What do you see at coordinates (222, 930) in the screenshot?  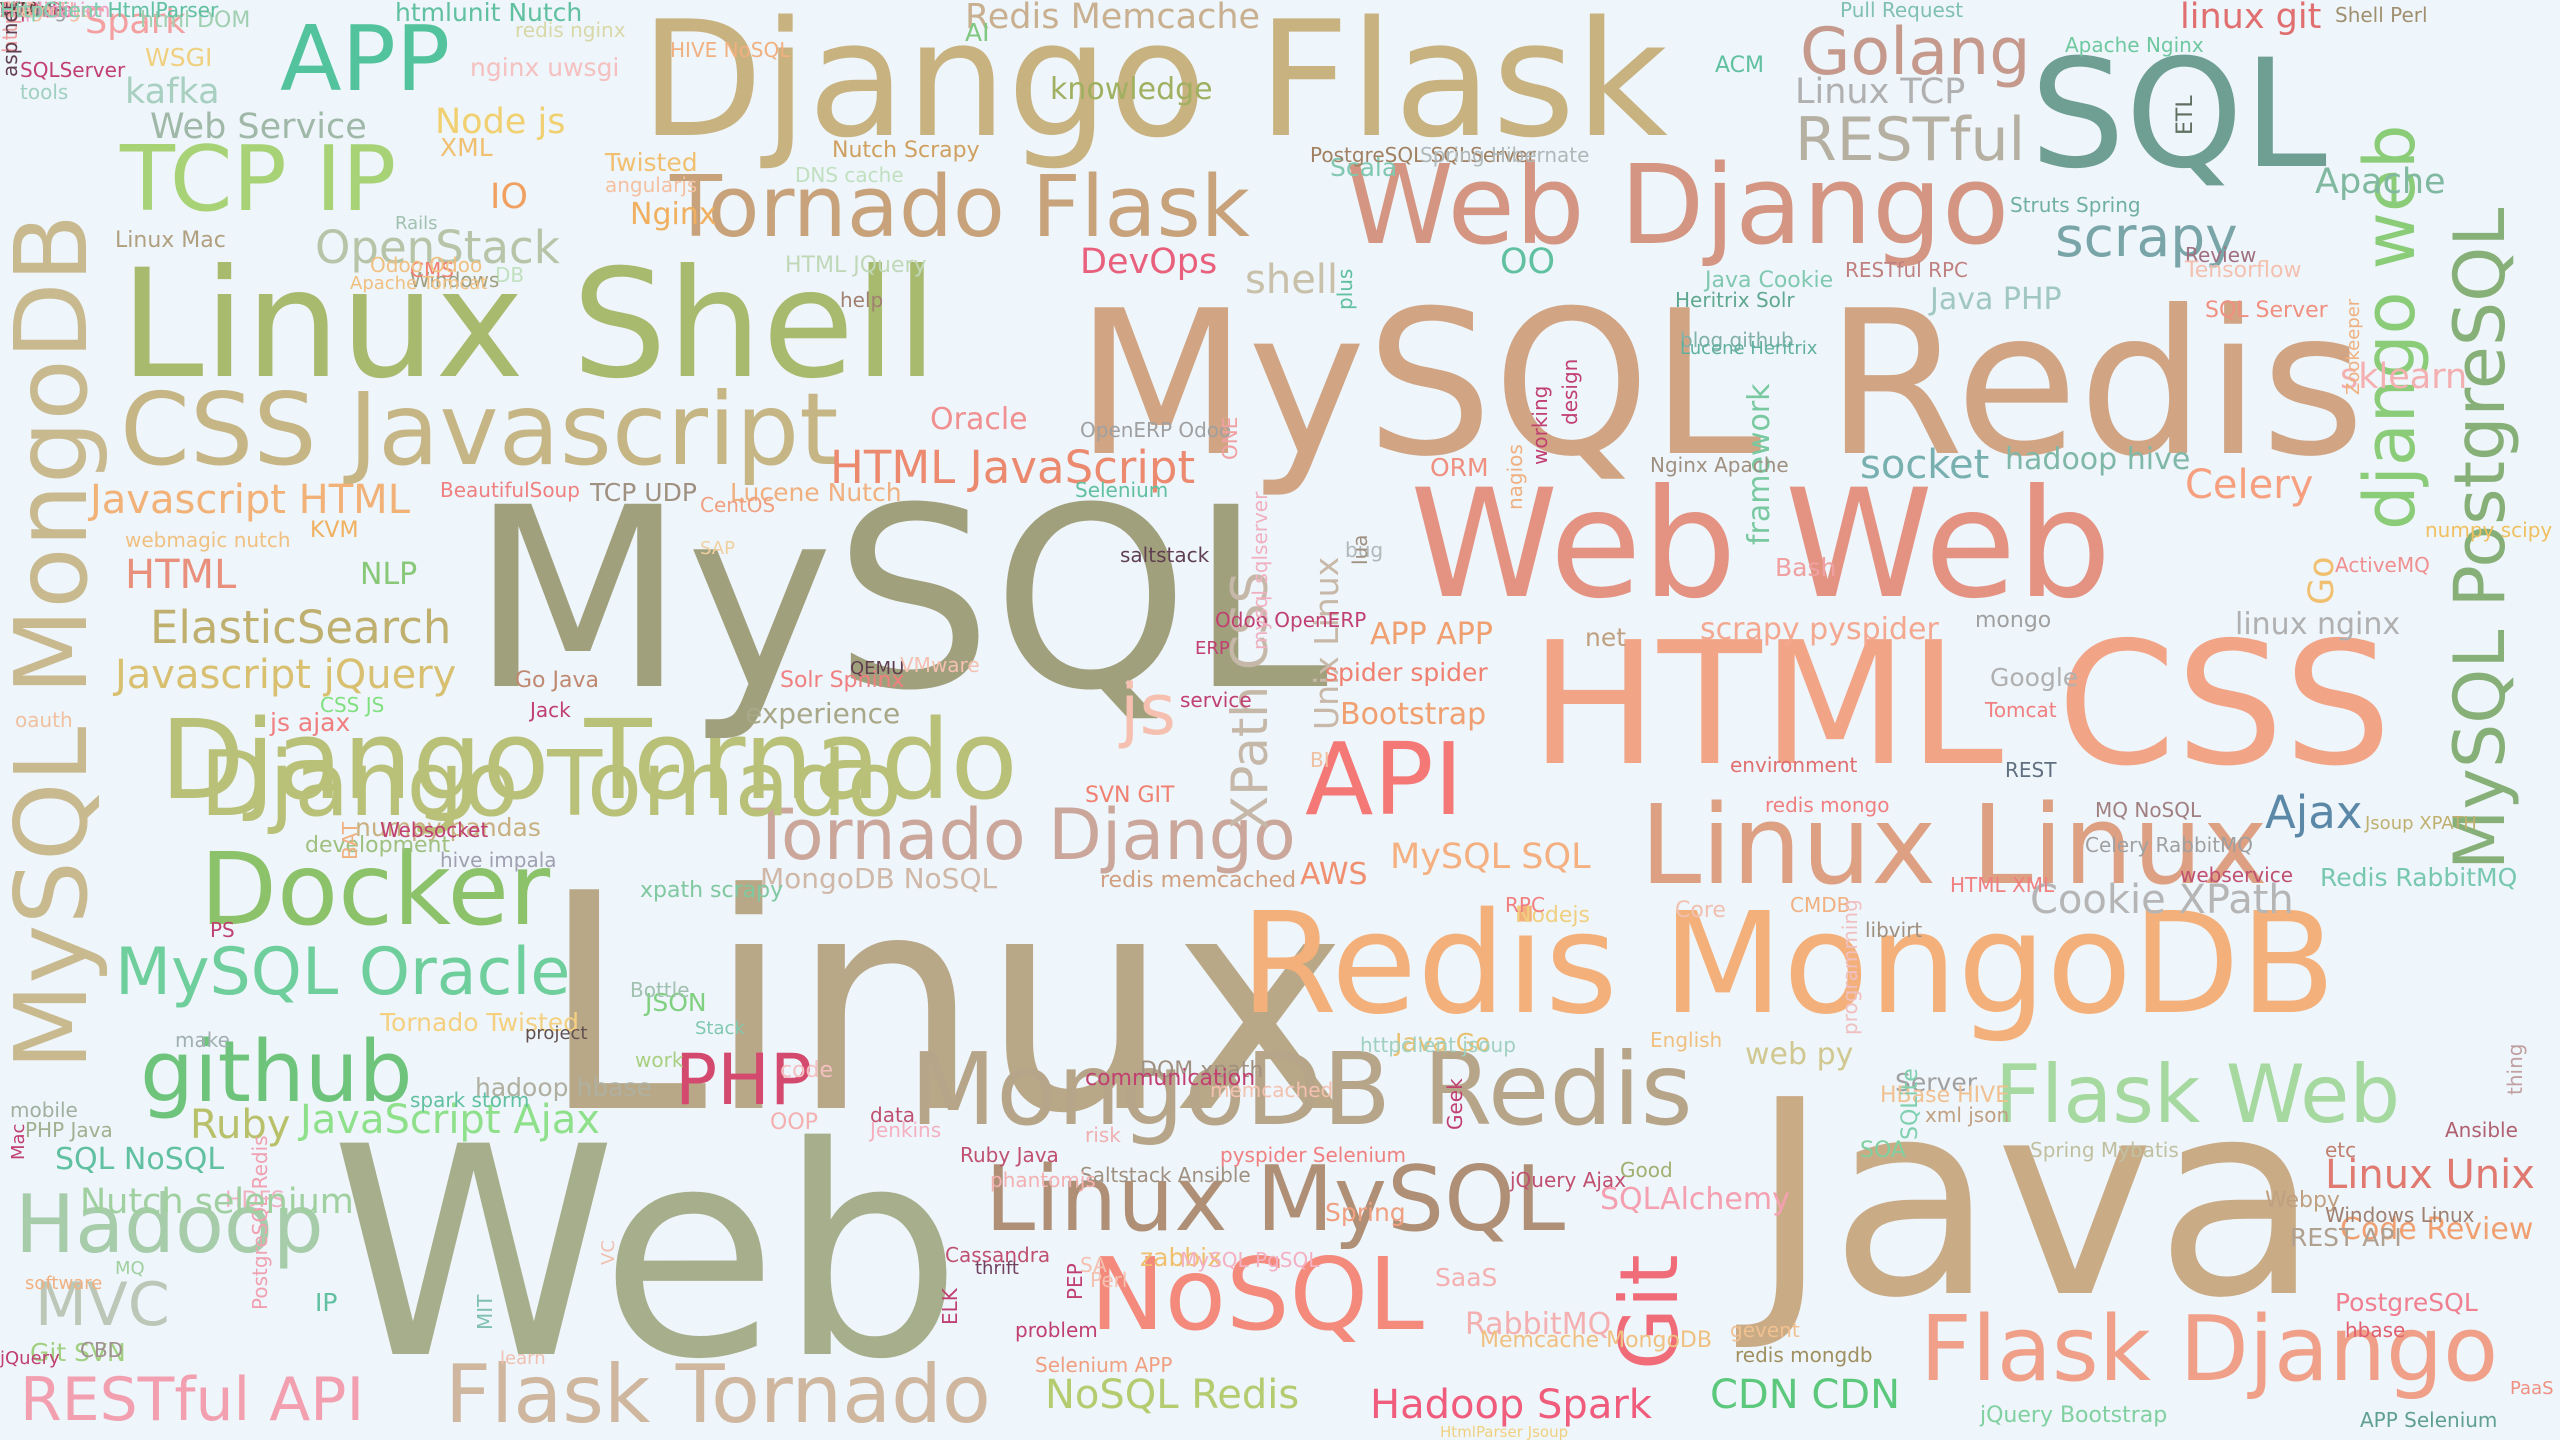 I see `cloud-word: PS` at bounding box center [222, 930].